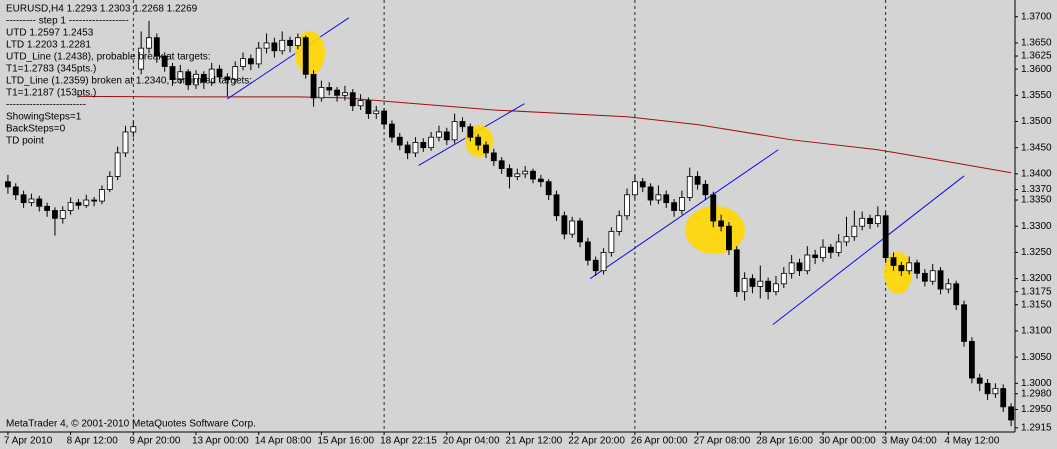  What do you see at coordinates (1036, 278) in the screenshot?
I see `y-tick-label: 1.3200` at bounding box center [1036, 278].